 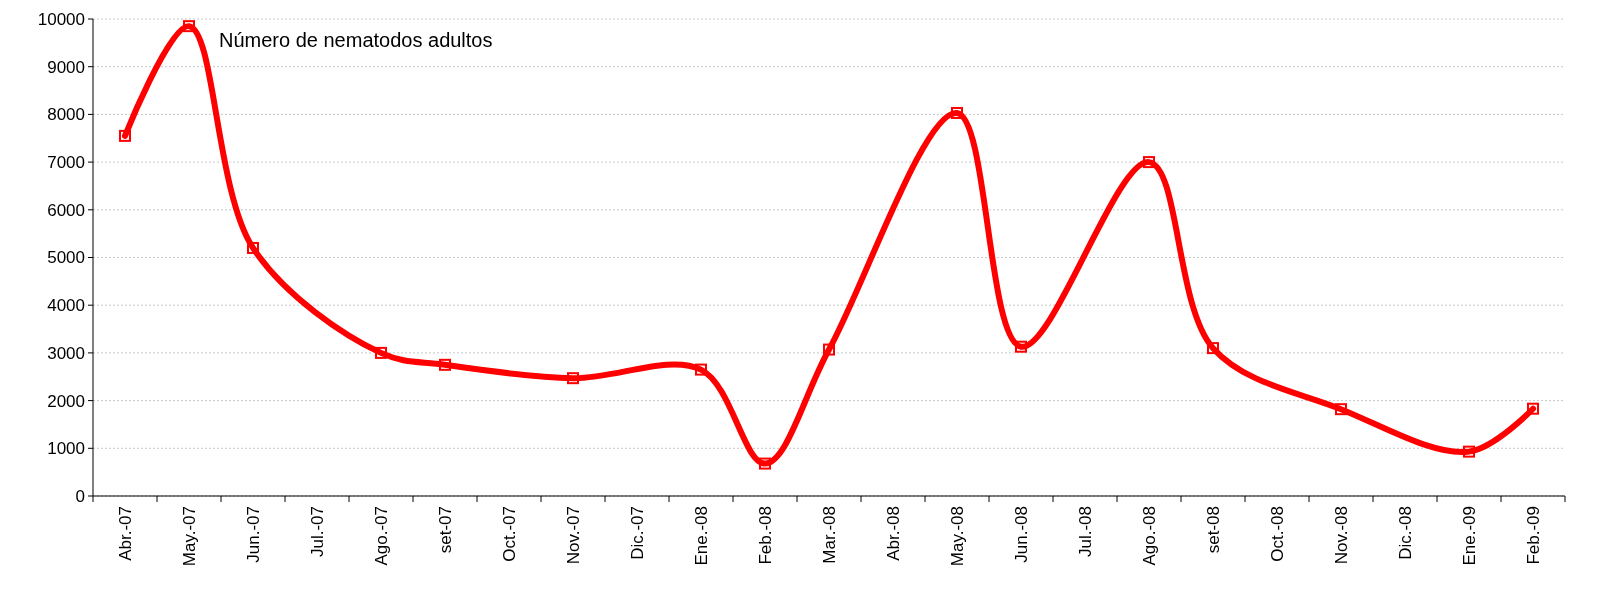 What do you see at coordinates (66, 210) in the screenshot?
I see `y-tick-label: 6000` at bounding box center [66, 210].